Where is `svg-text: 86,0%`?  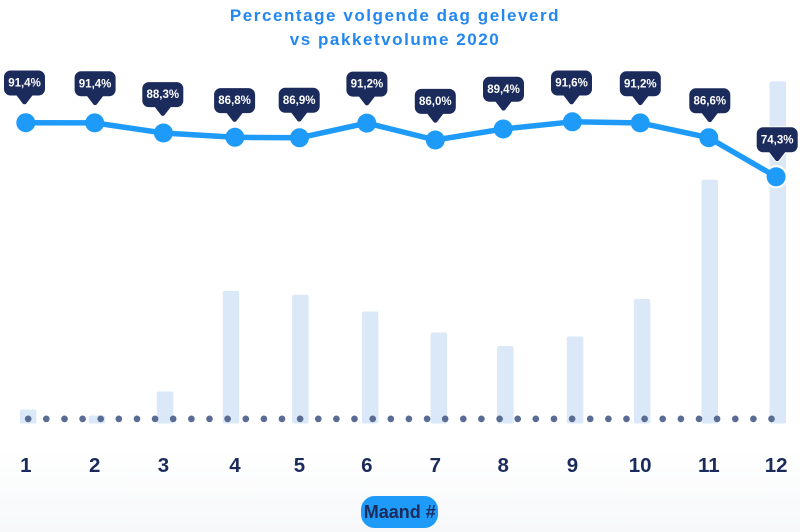
svg-text: 86,0% is located at coordinates (435, 102).